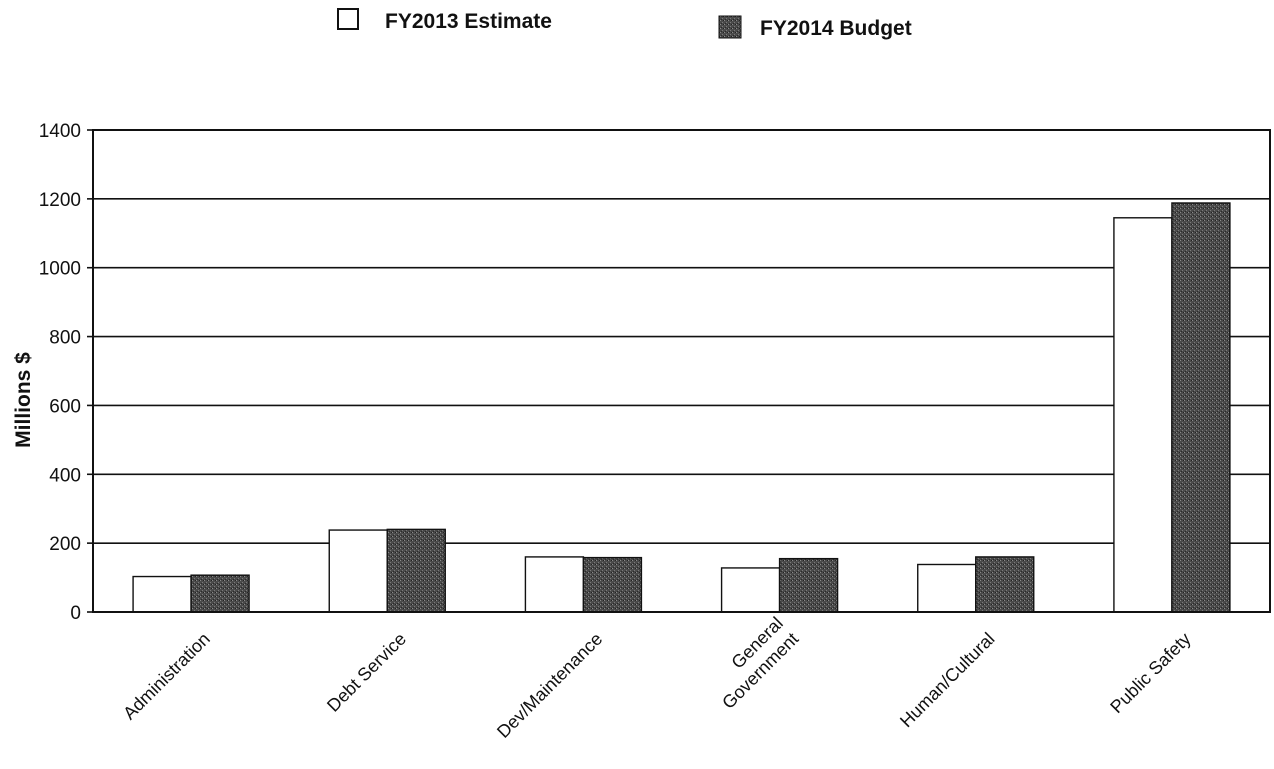  Describe the element at coordinates (65, 338) in the screenshot. I see `y-tick-label: 800` at that location.